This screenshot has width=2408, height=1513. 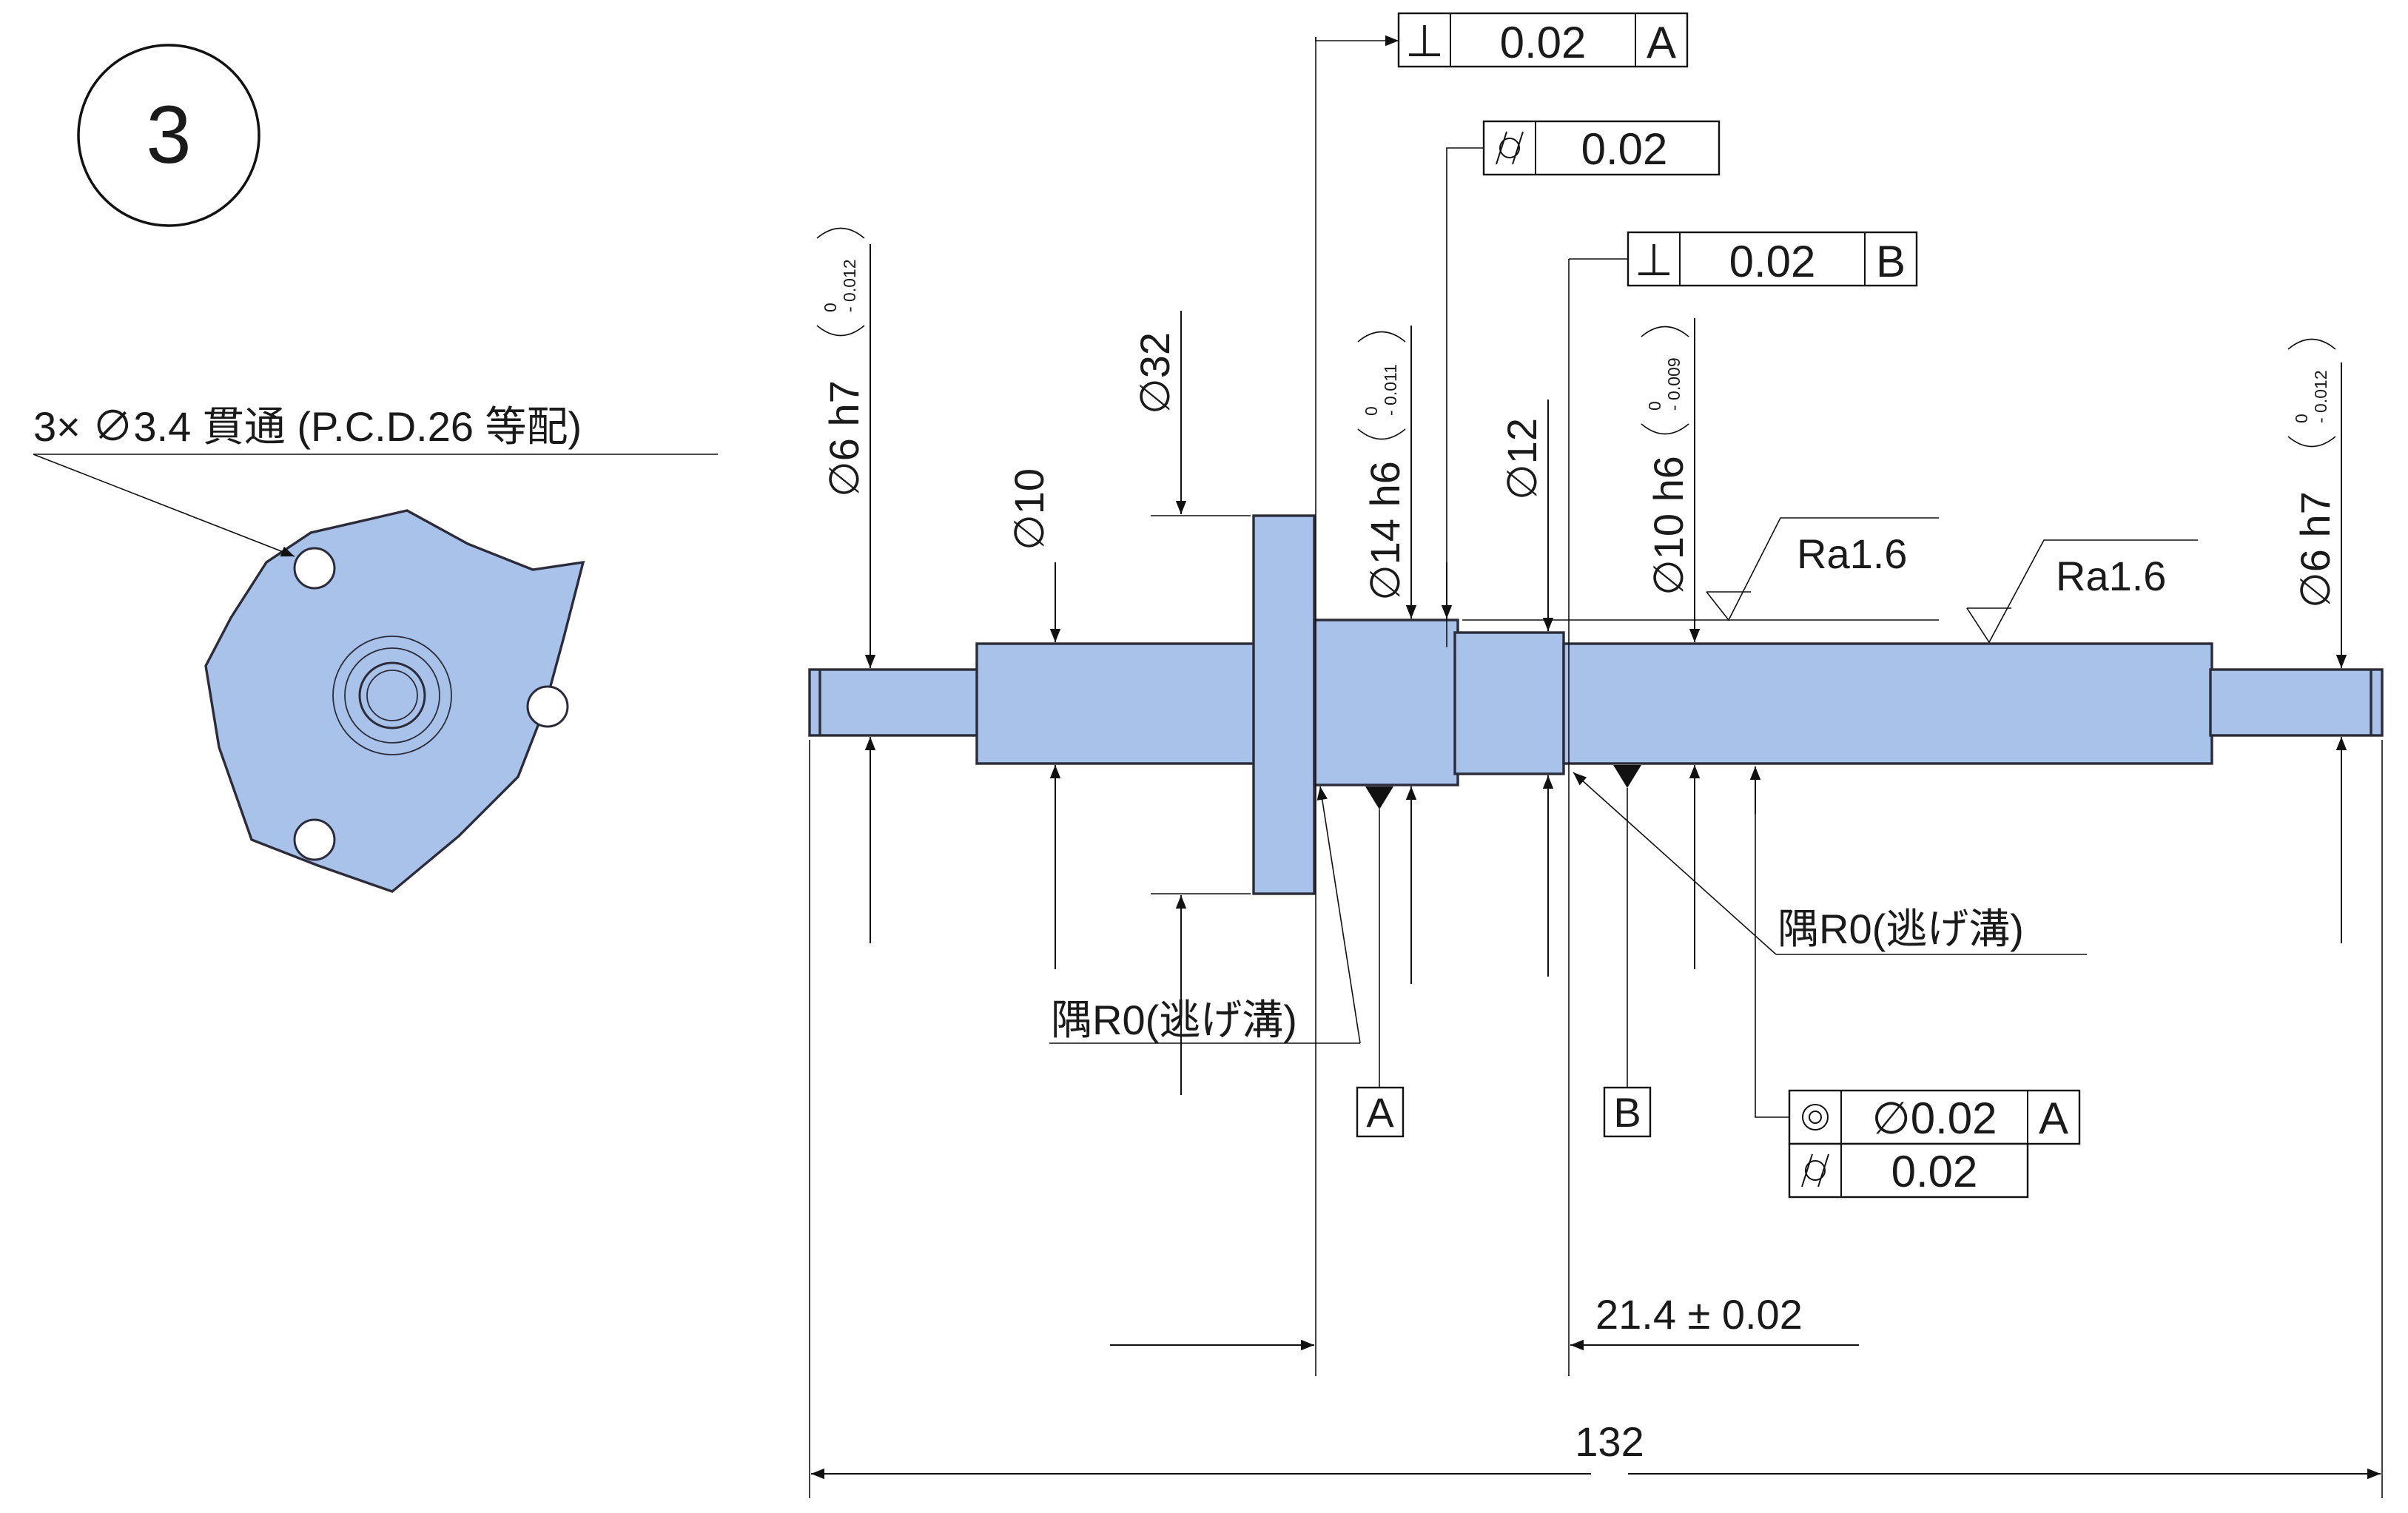 I want to click on left-journal, so click(x=895, y=702).